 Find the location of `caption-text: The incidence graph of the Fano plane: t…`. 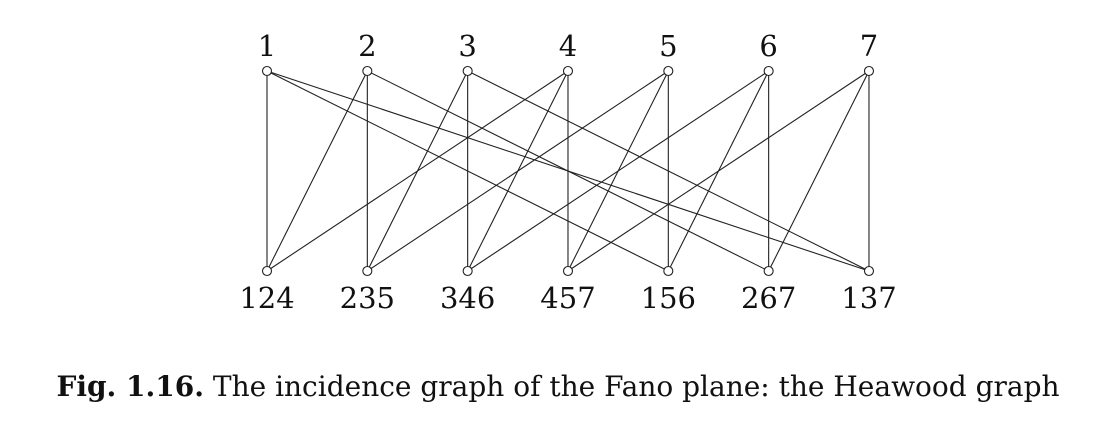

caption-text: The incidence graph of the Fano plane: t… is located at coordinates (636, 386).